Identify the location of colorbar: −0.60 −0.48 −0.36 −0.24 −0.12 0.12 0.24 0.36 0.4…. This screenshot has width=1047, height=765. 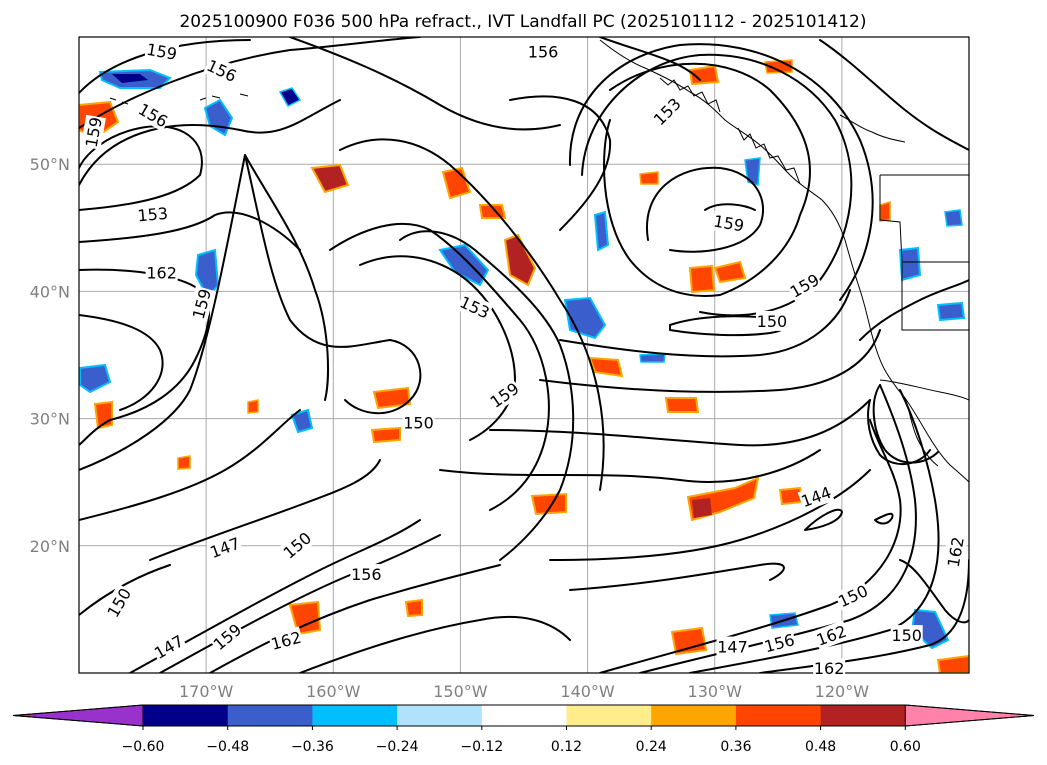
(523, 729).